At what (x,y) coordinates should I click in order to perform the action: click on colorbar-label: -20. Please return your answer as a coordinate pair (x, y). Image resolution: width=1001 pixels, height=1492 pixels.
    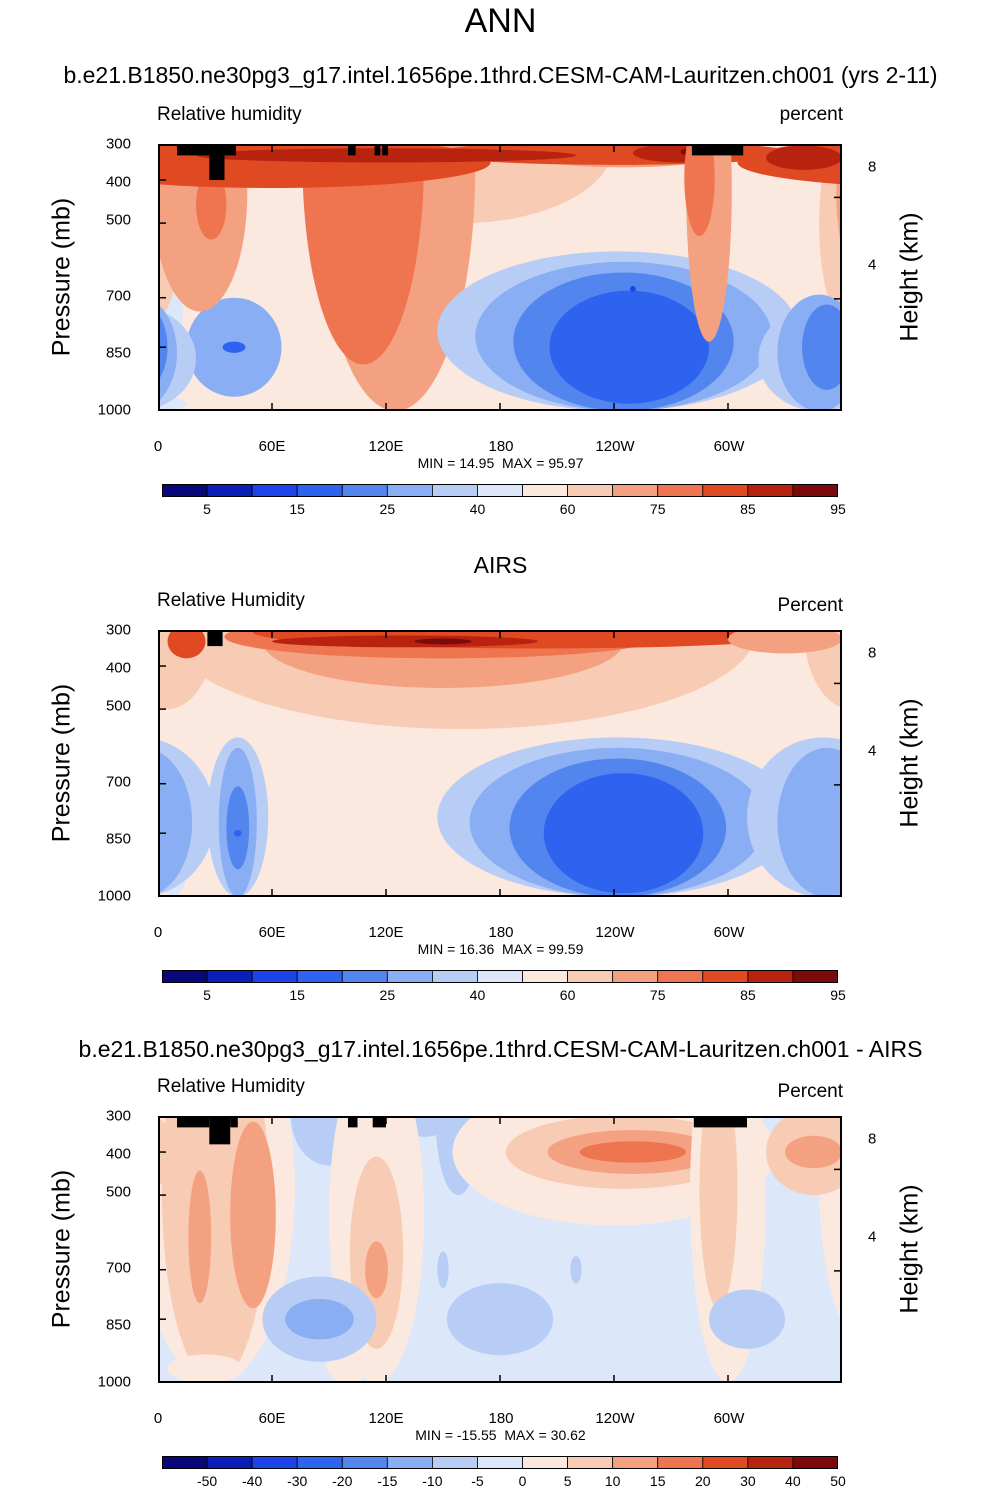
    Looking at the image, I should click on (342, 1481).